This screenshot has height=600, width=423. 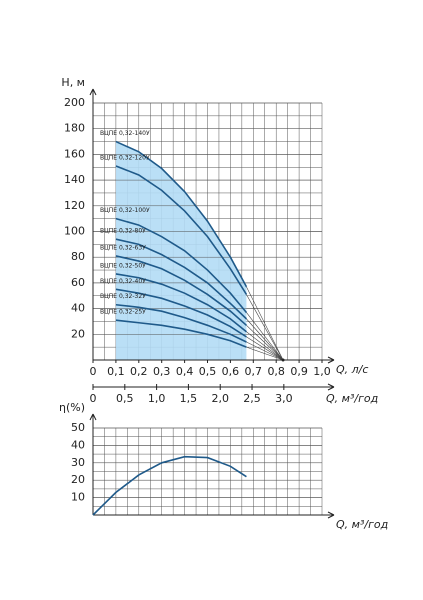 I want to click on y-tick-label: 60, so click(x=78, y=282).